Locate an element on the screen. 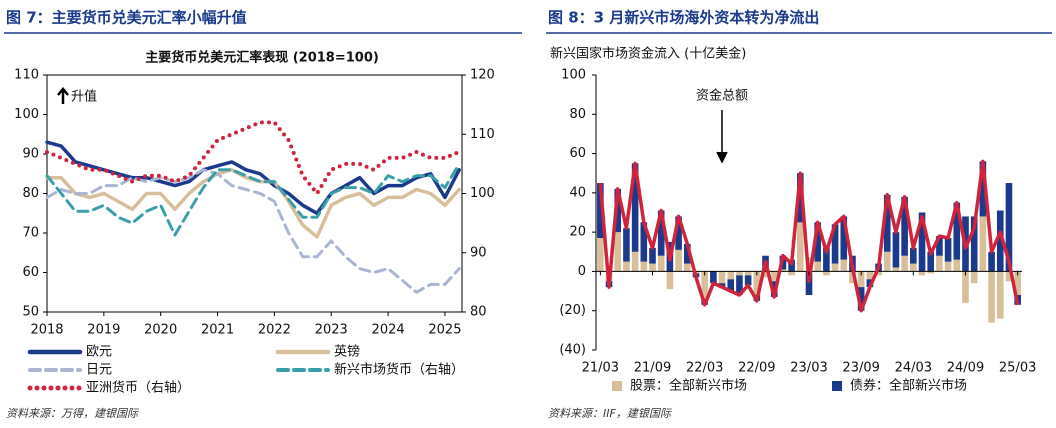 This screenshot has width=1056, height=428. x-tick-label: 22/03 is located at coordinates (704, 368).